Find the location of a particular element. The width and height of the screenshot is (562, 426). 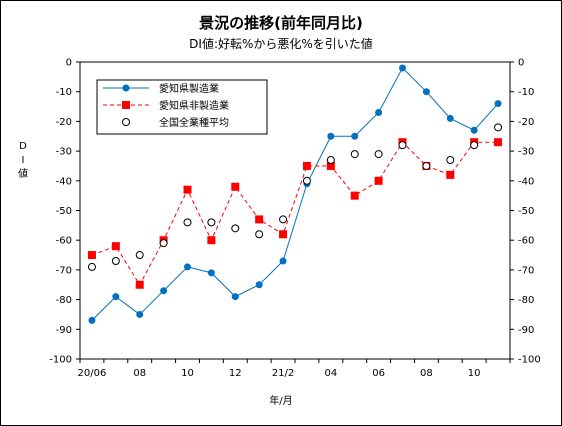

x-tick-label: 12 is located at coordinates (235, 373).